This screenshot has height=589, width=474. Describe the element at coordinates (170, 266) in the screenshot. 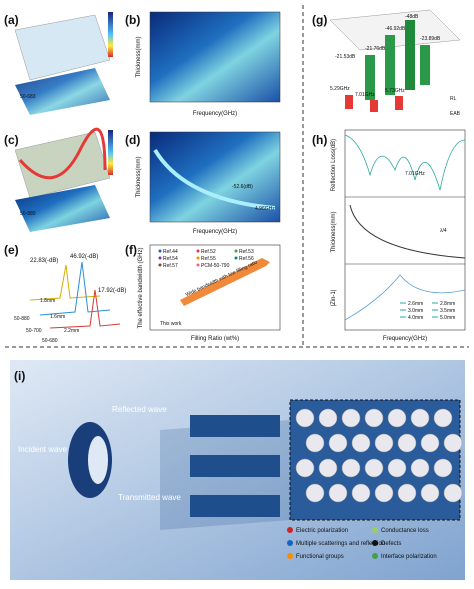

I see `legend-label: Ref.57` at that location.